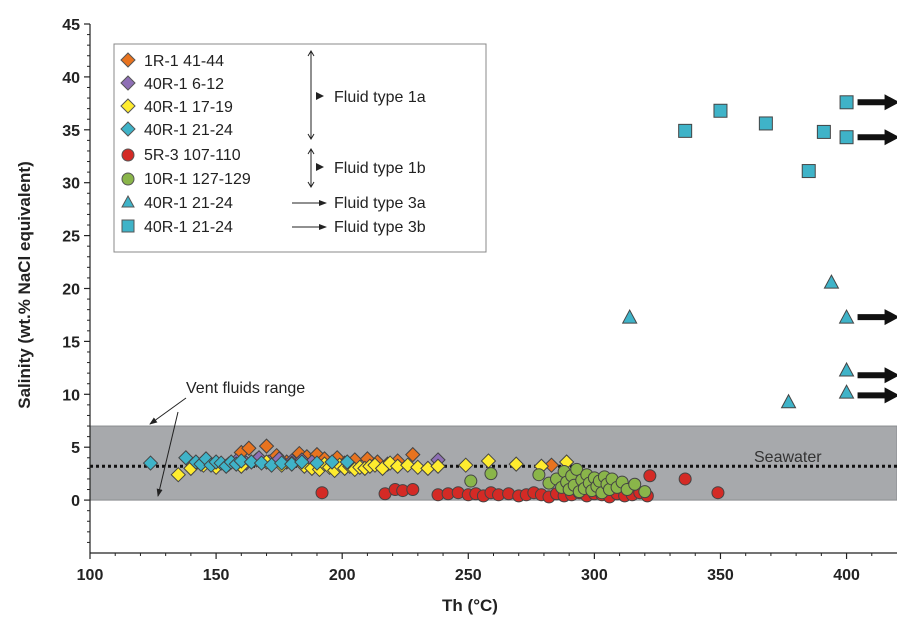 The height and width of the screenshot is (617, 897). What do you see at coordinates (197, 179) in the screenshot?
I see `legend-label: 10R-1 127-129` at bounding box center [197, 179].